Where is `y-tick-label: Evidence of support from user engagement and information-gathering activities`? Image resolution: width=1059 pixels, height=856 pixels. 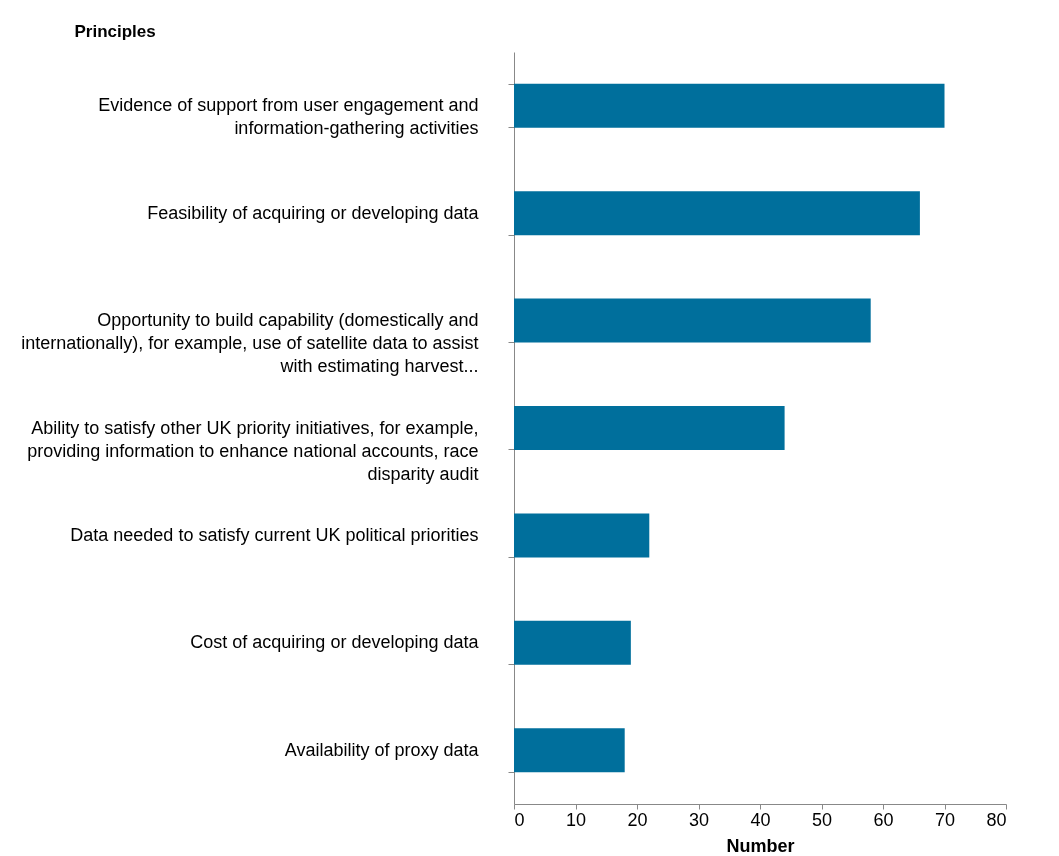 y-tick-label: Evidence of support from user engagement and information-gathering activities is located at coordinates (288, 117).